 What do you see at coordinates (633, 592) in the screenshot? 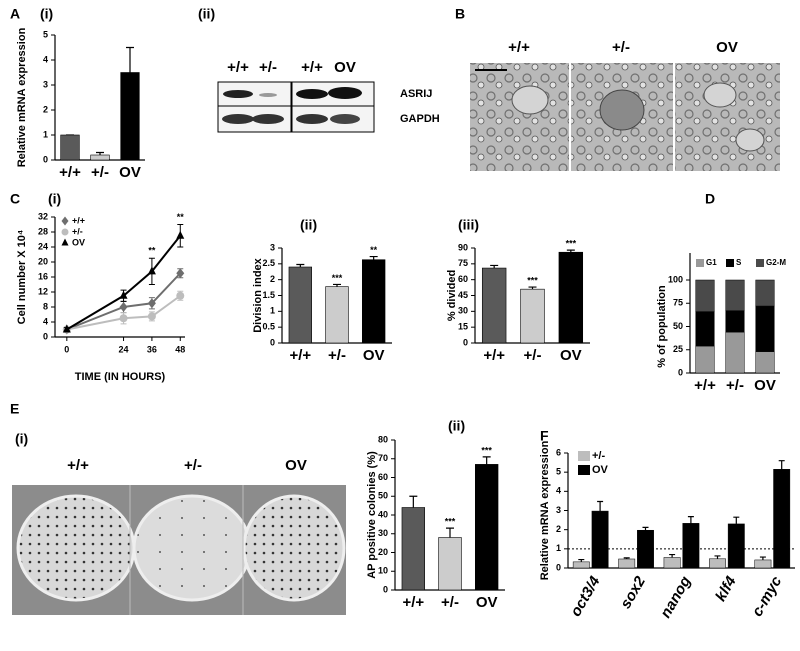
I see `x-tick-label: sox2` at bounding box center [633, 592].